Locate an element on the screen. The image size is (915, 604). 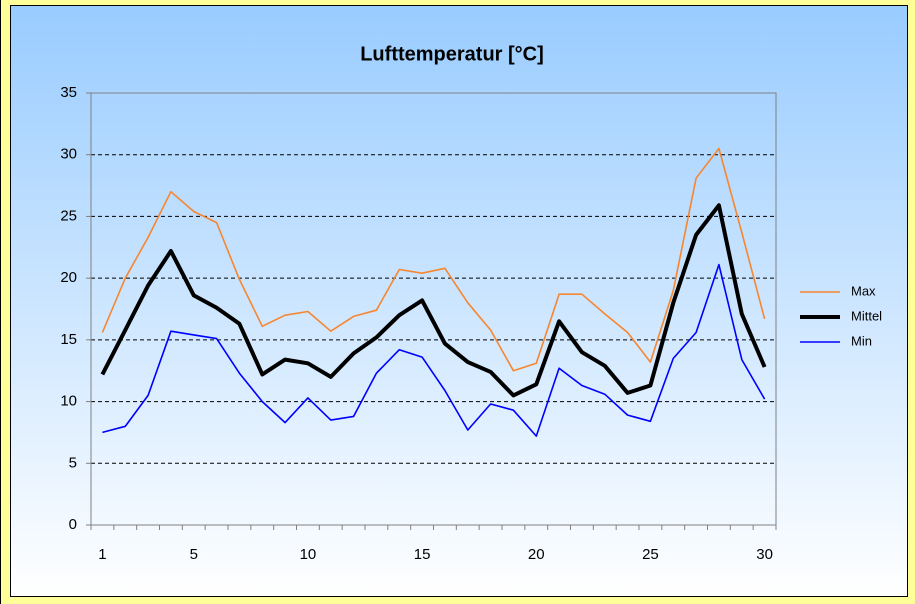
y-tick-label: 10 is located at coordinates (68, 401).